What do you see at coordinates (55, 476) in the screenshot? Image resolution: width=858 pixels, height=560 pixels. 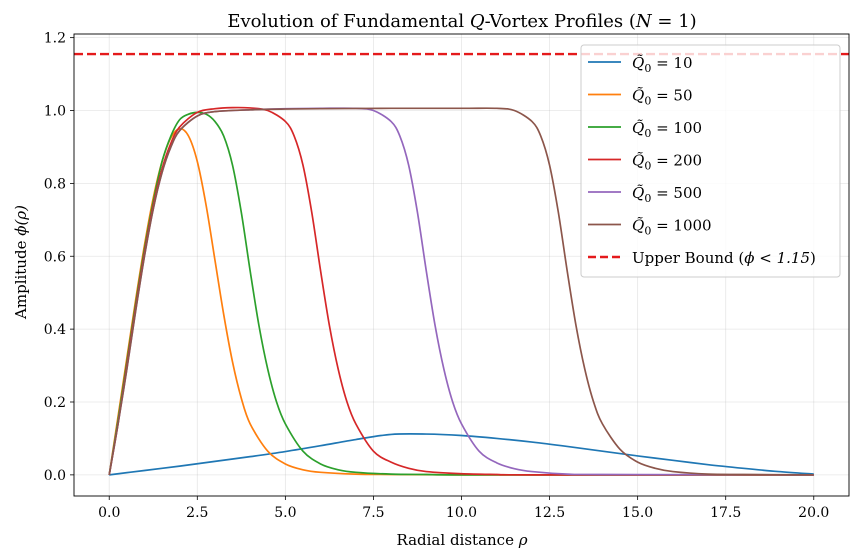 I see `y-tick-label: 0.0` at bounding box center [55, 476].